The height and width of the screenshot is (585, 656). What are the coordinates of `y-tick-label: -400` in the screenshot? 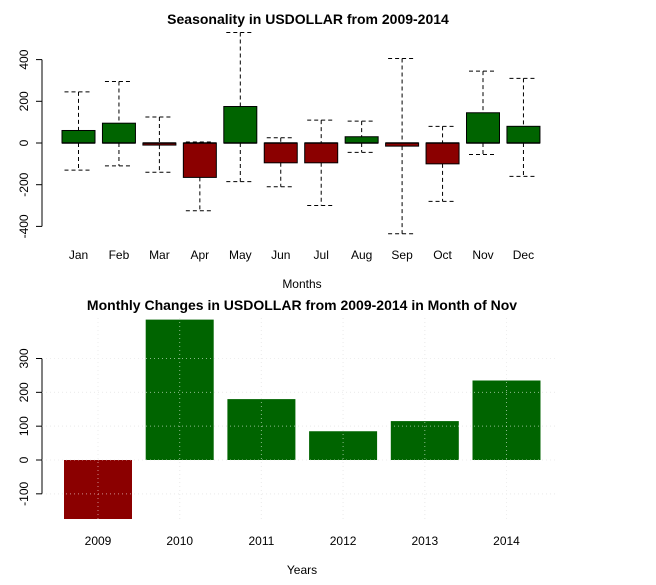 It's located at (24, 226).